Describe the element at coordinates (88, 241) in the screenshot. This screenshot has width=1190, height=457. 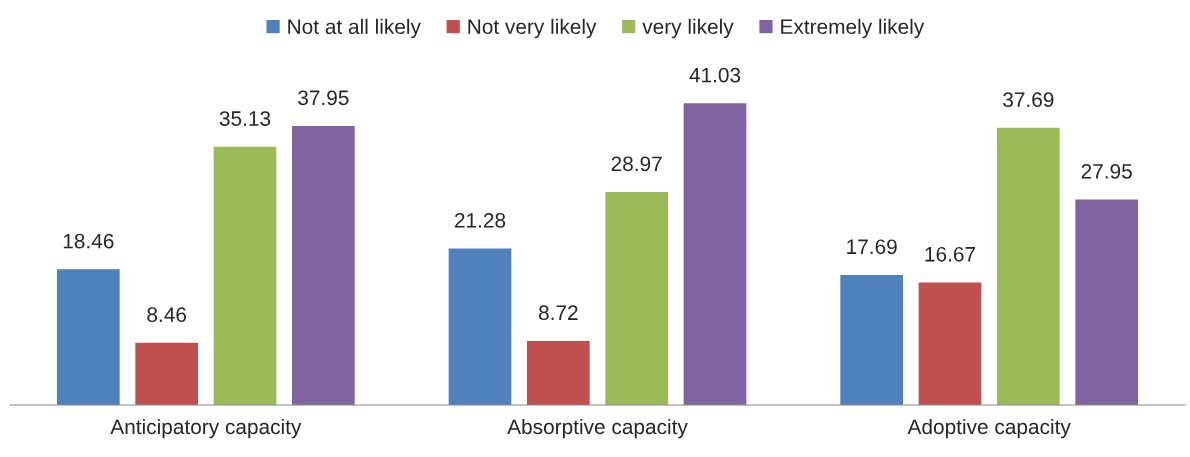
I see `data-label: 18.46` at that location.